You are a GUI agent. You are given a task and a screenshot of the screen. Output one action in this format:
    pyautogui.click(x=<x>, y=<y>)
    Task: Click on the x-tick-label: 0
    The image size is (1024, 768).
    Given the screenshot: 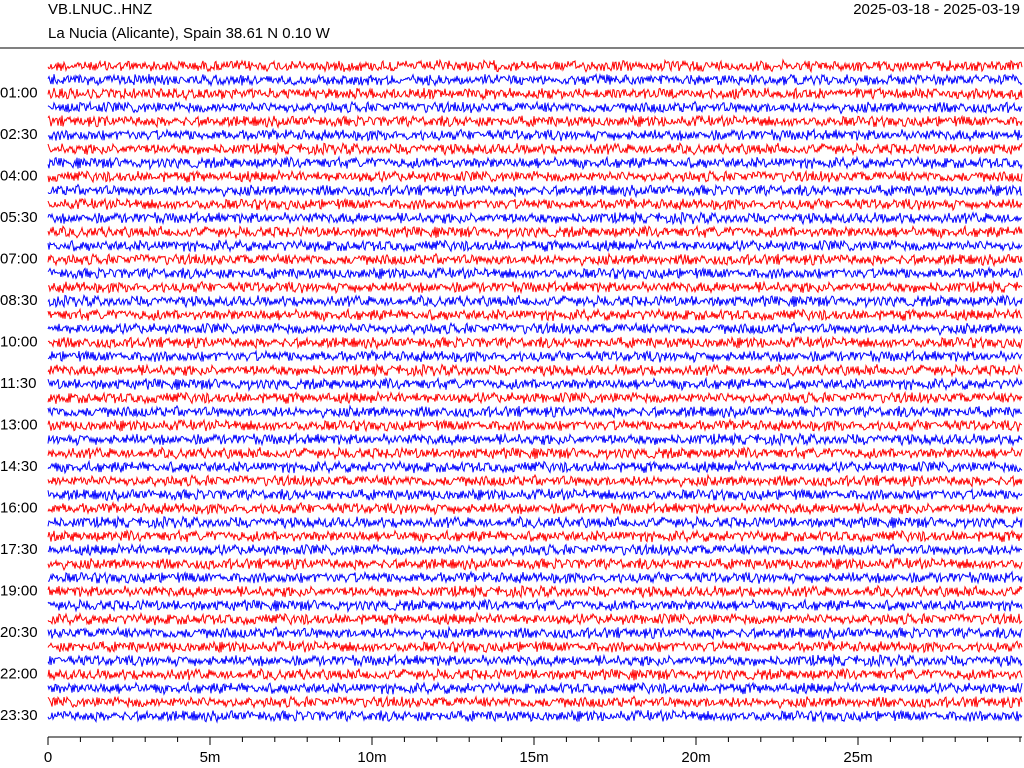 What is the action you would take?
    pyautogui.click(x=48, y=757)
    